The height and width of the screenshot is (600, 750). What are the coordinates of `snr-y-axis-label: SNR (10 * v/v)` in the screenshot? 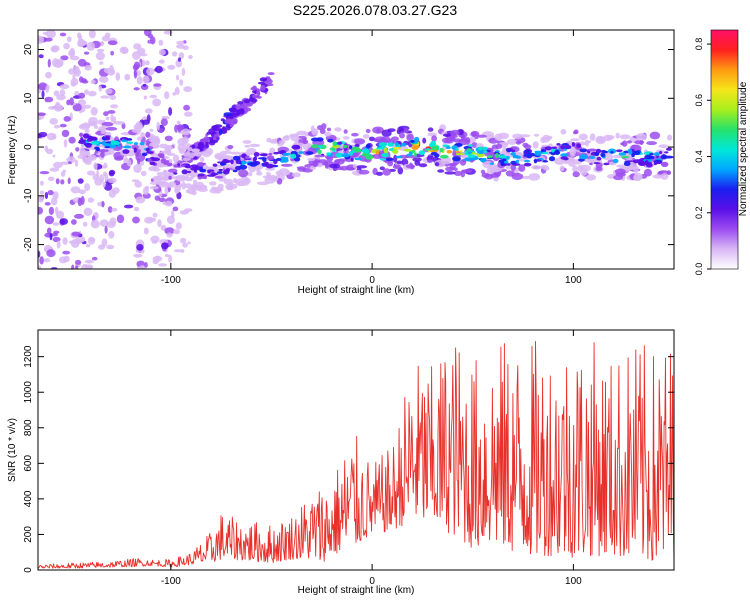 It's located at (12, 450).